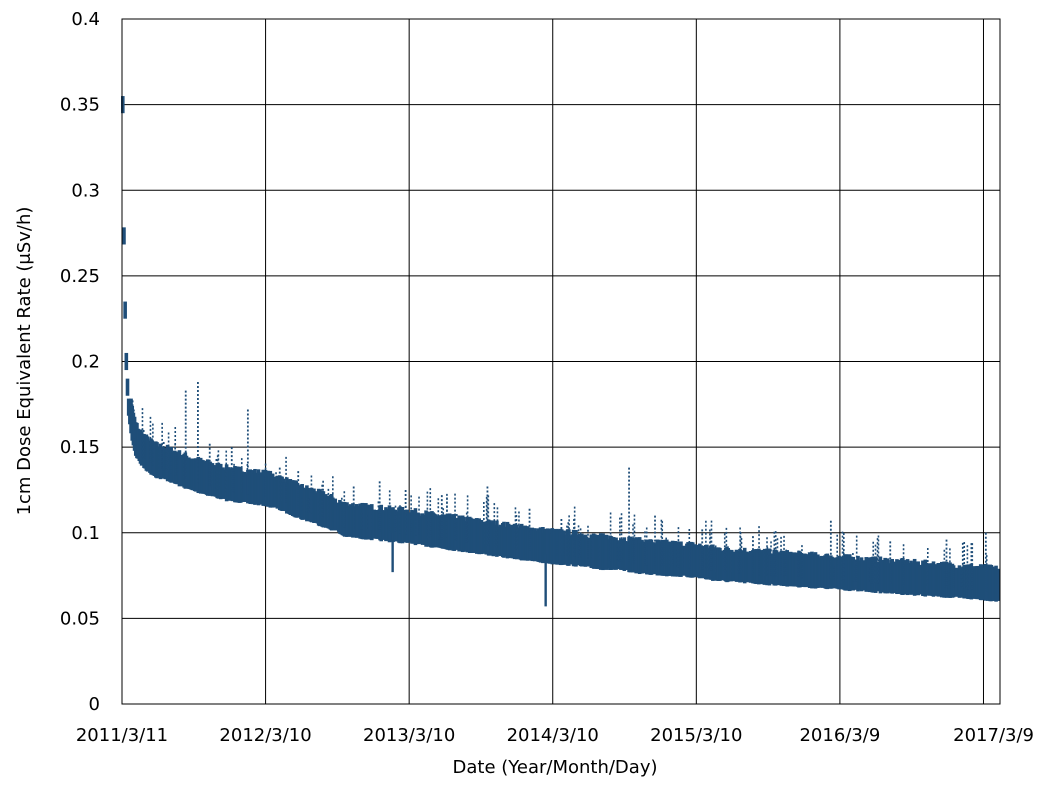  Describe the element at coordinates (555, 767) in the screenshot. I see `x-axis-title: Date (Year/Month/Day)` at that location.